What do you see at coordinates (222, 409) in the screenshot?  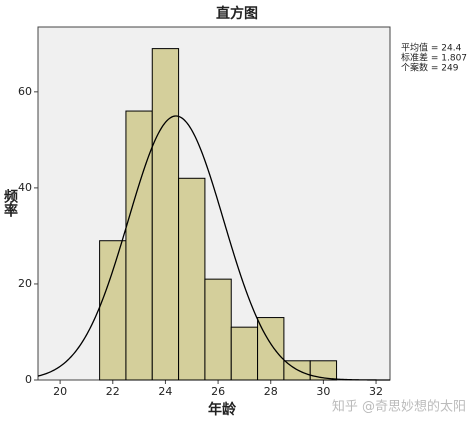 I see `x-axis-label: 年龄` at bounding box center [222, 409].